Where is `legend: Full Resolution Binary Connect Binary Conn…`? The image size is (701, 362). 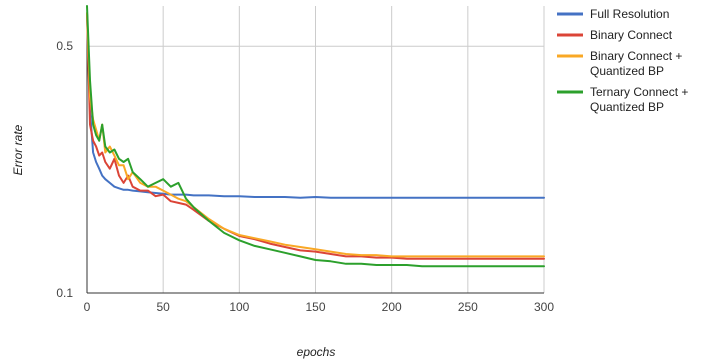 legend: Full Resolution Binary Connect Binary Conn… is located at coordinates (622, 60).